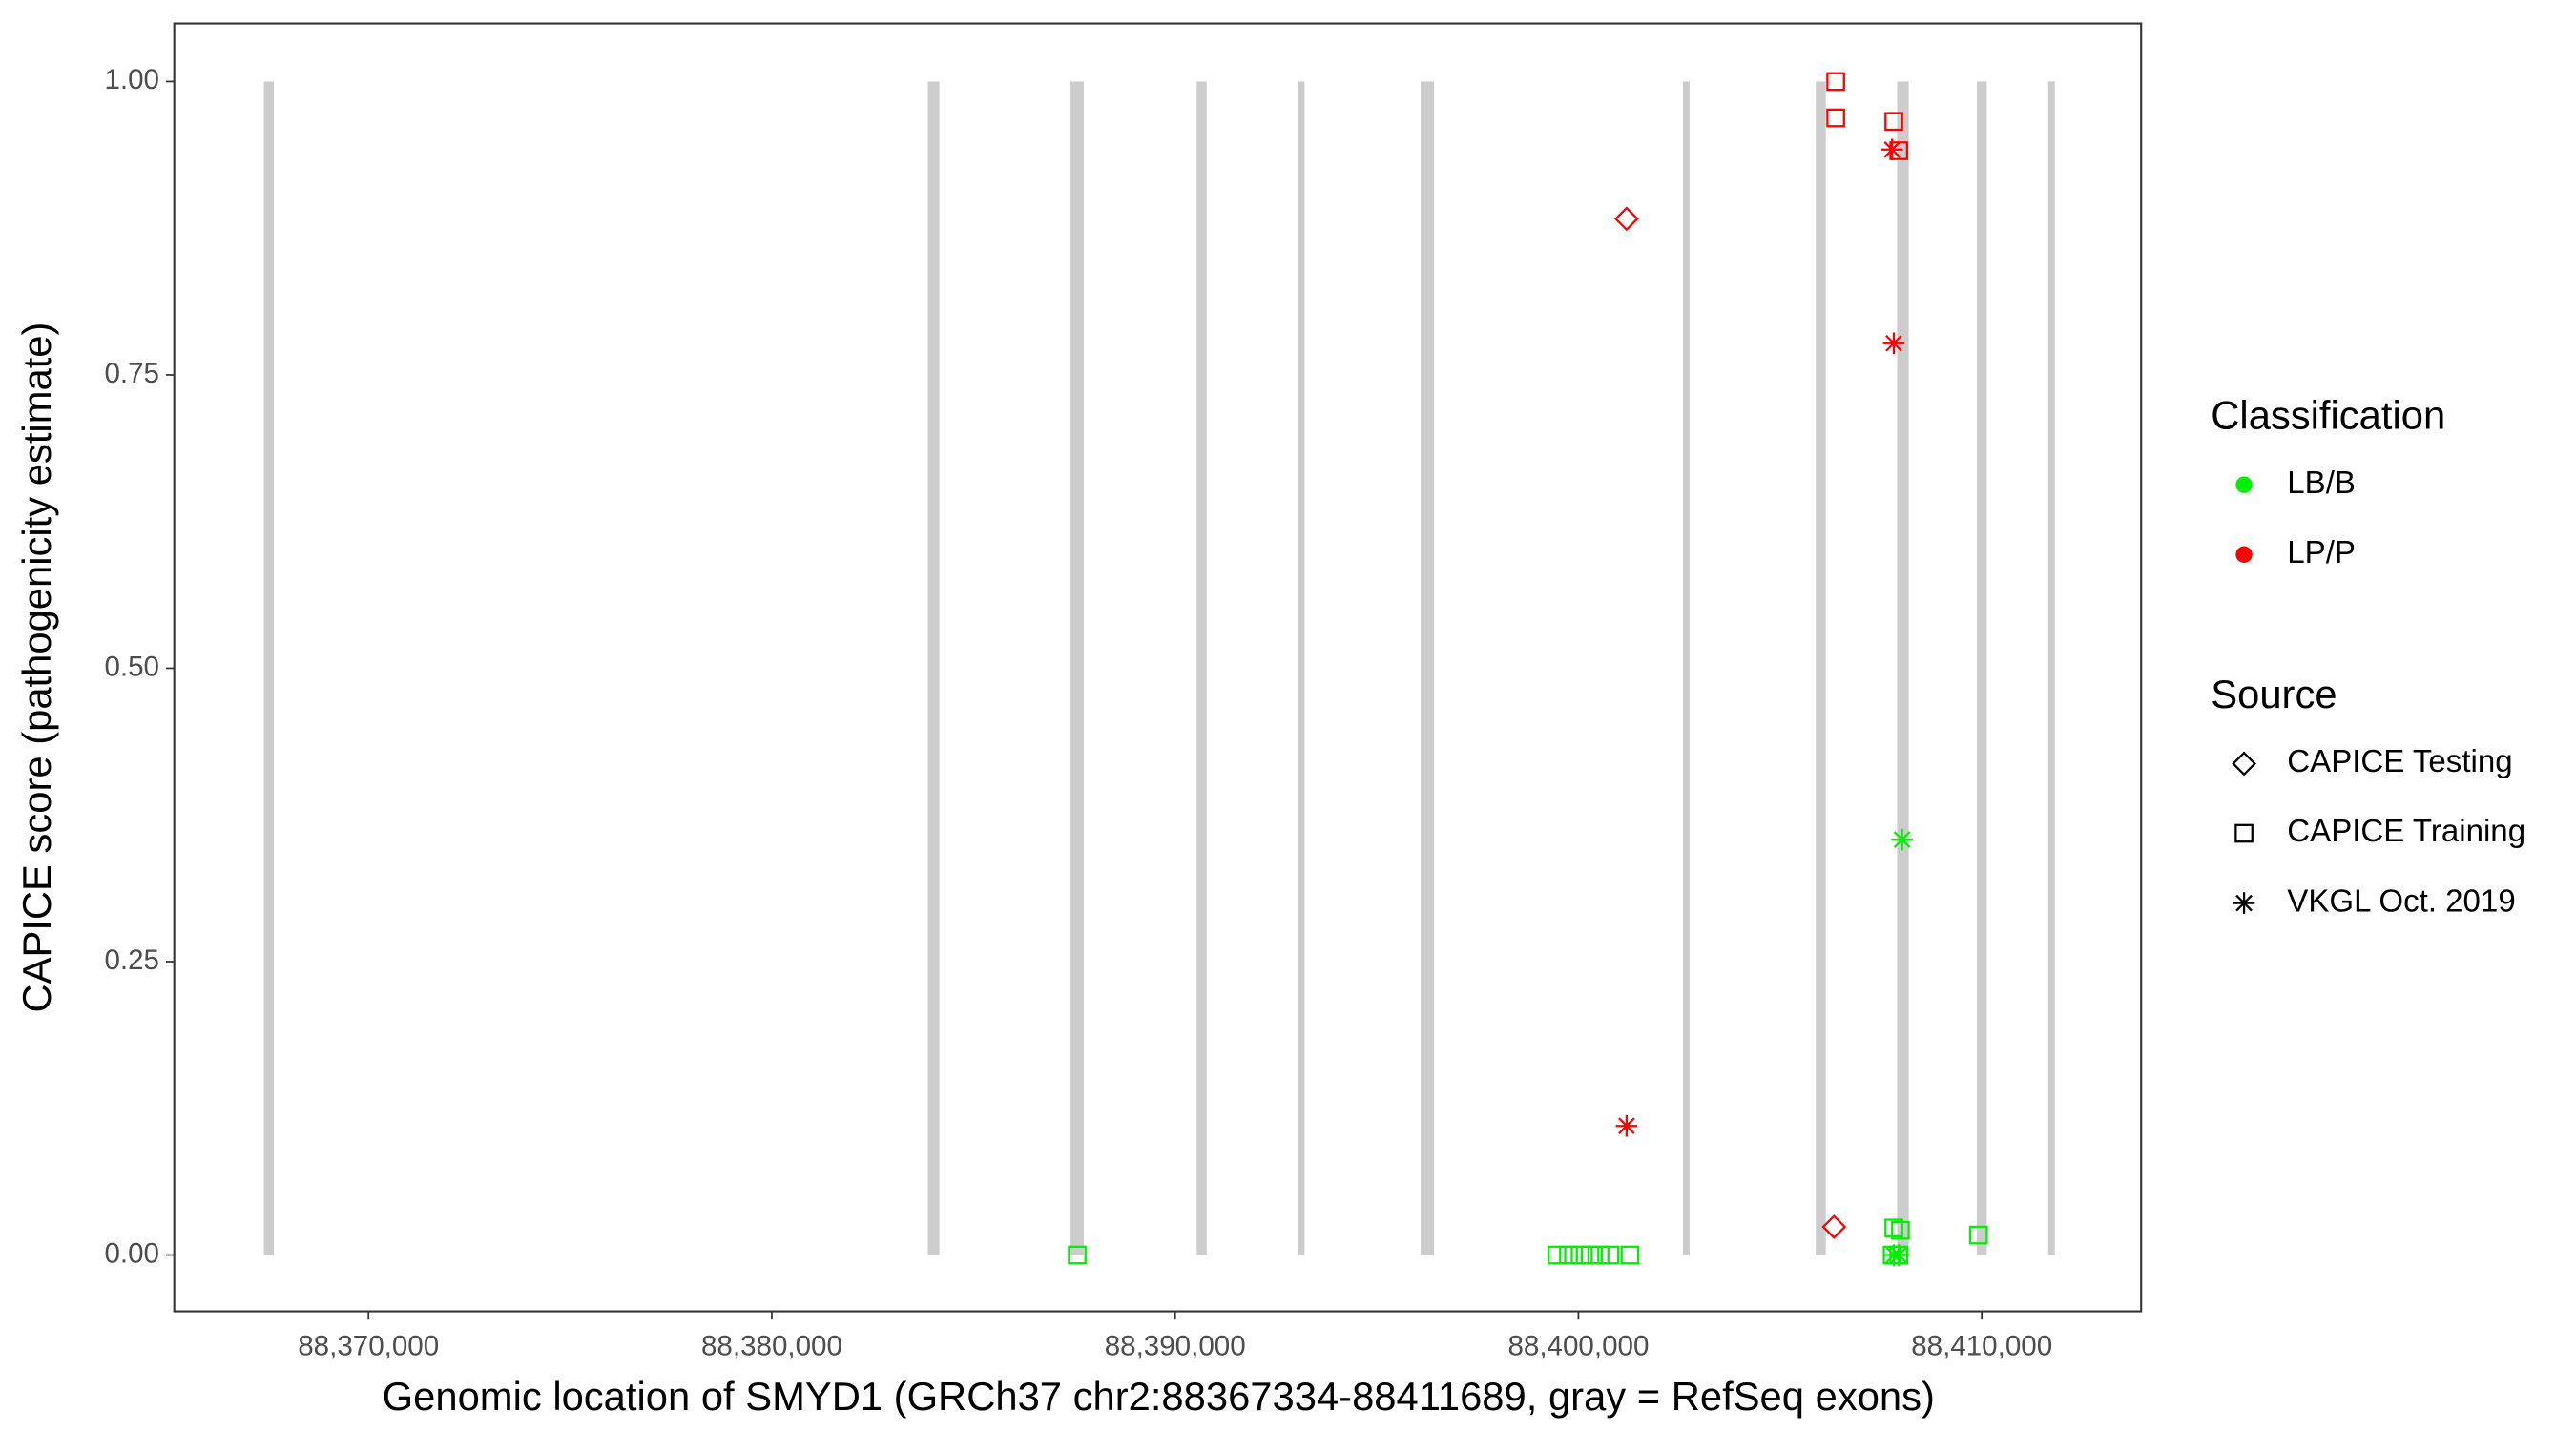  What do you see at coordinates (2321, 484) in the screenshot?
I see `legend-label: LB/B` at bounding box center [2321, 484].